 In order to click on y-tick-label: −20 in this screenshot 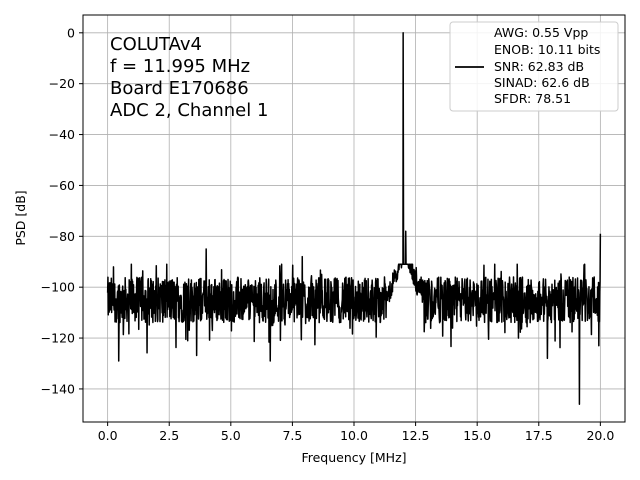, I will do `click(62, 83)`.